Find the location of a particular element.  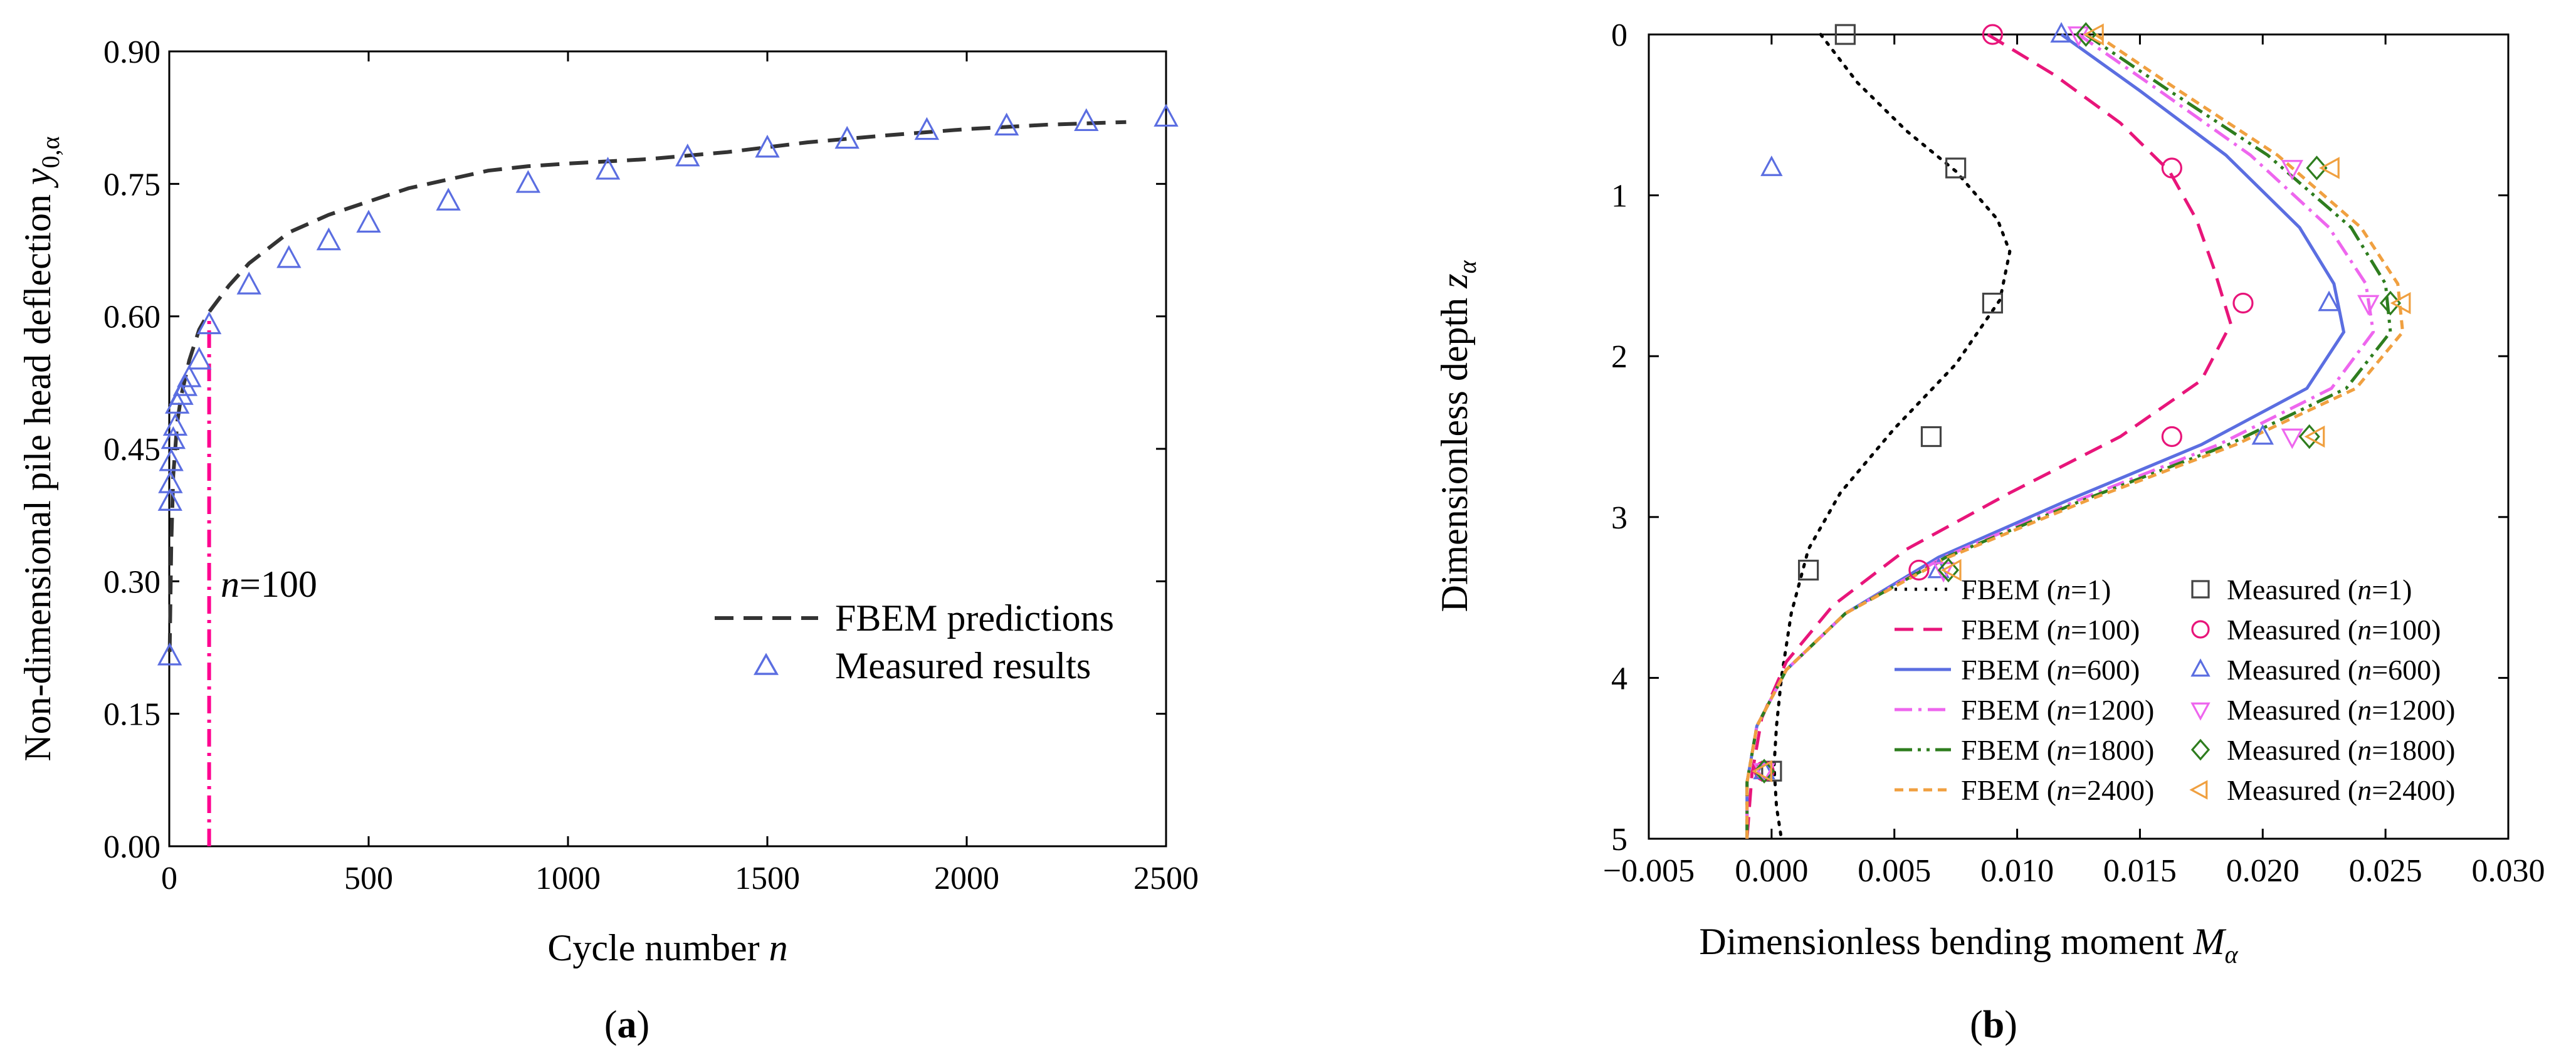

panel-b-x-tick-label: 0.030 is located at coordinates (2508, 871).